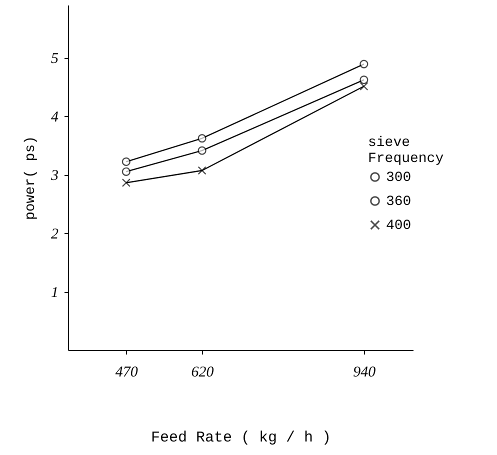  I want to click on legend-title: sieve Frequency, so click(406, 151).